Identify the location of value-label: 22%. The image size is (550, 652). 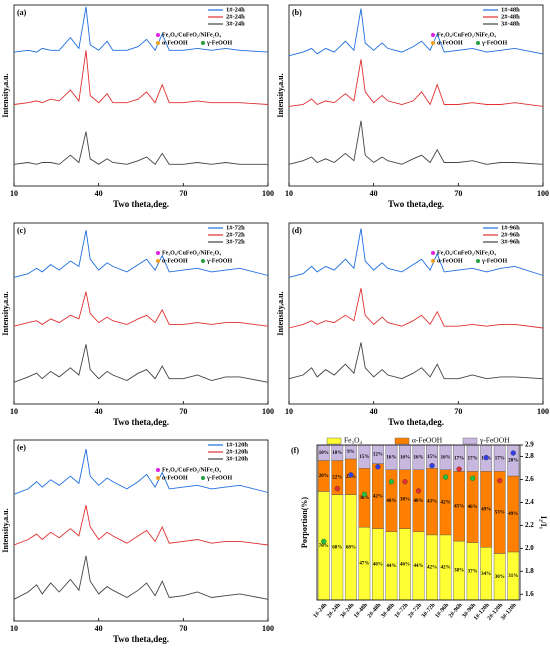
(337, 478).